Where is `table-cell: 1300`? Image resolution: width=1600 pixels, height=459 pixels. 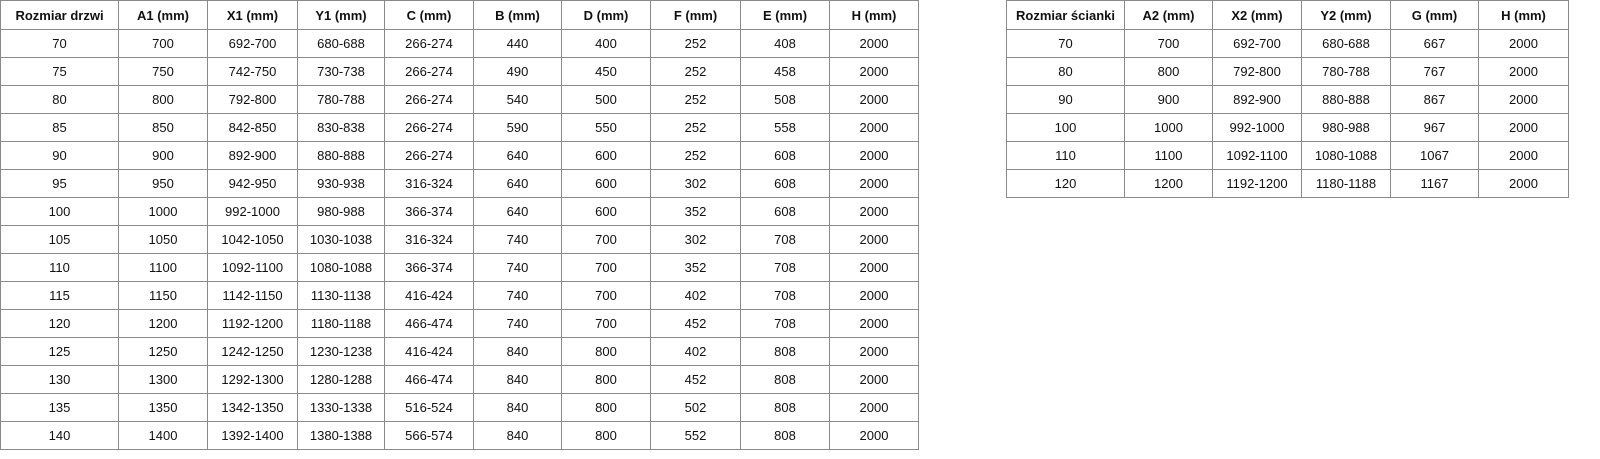
table-cell: 1300 is located at coordinates (163, 379).